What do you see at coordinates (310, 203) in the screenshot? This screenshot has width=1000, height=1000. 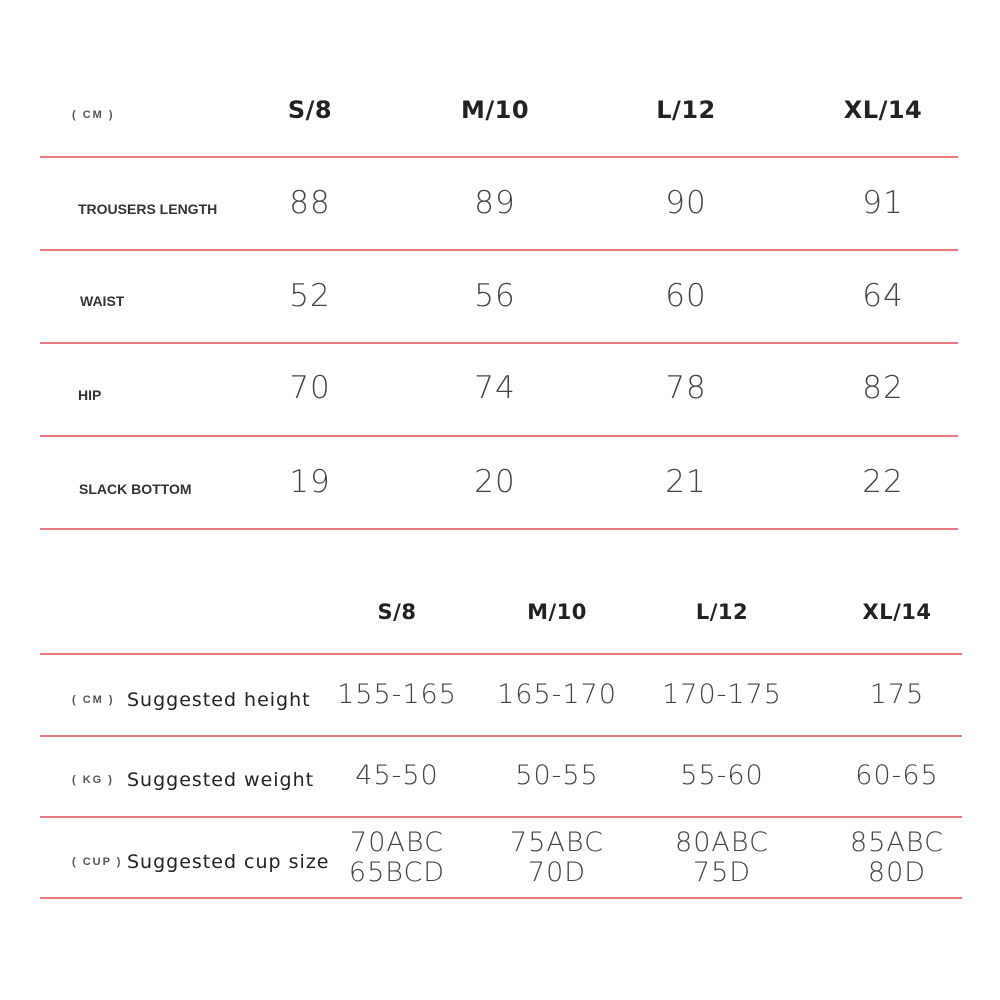 I see `cell-value: 88` at bounding box center [310, 203].